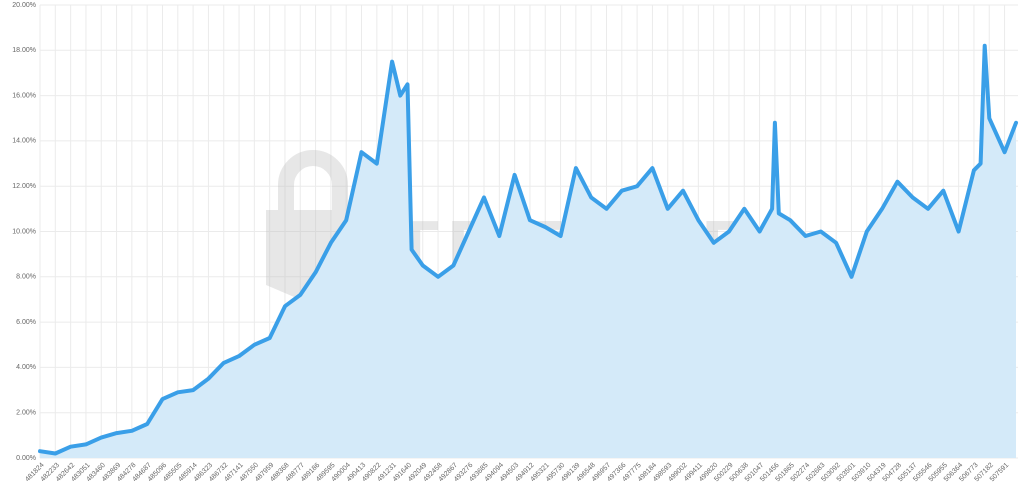 The image size is (1024, 494). Describe the element at coordinates (26, 413) in the screenshot. I see `y-tick-label: 2.00%` at that location.